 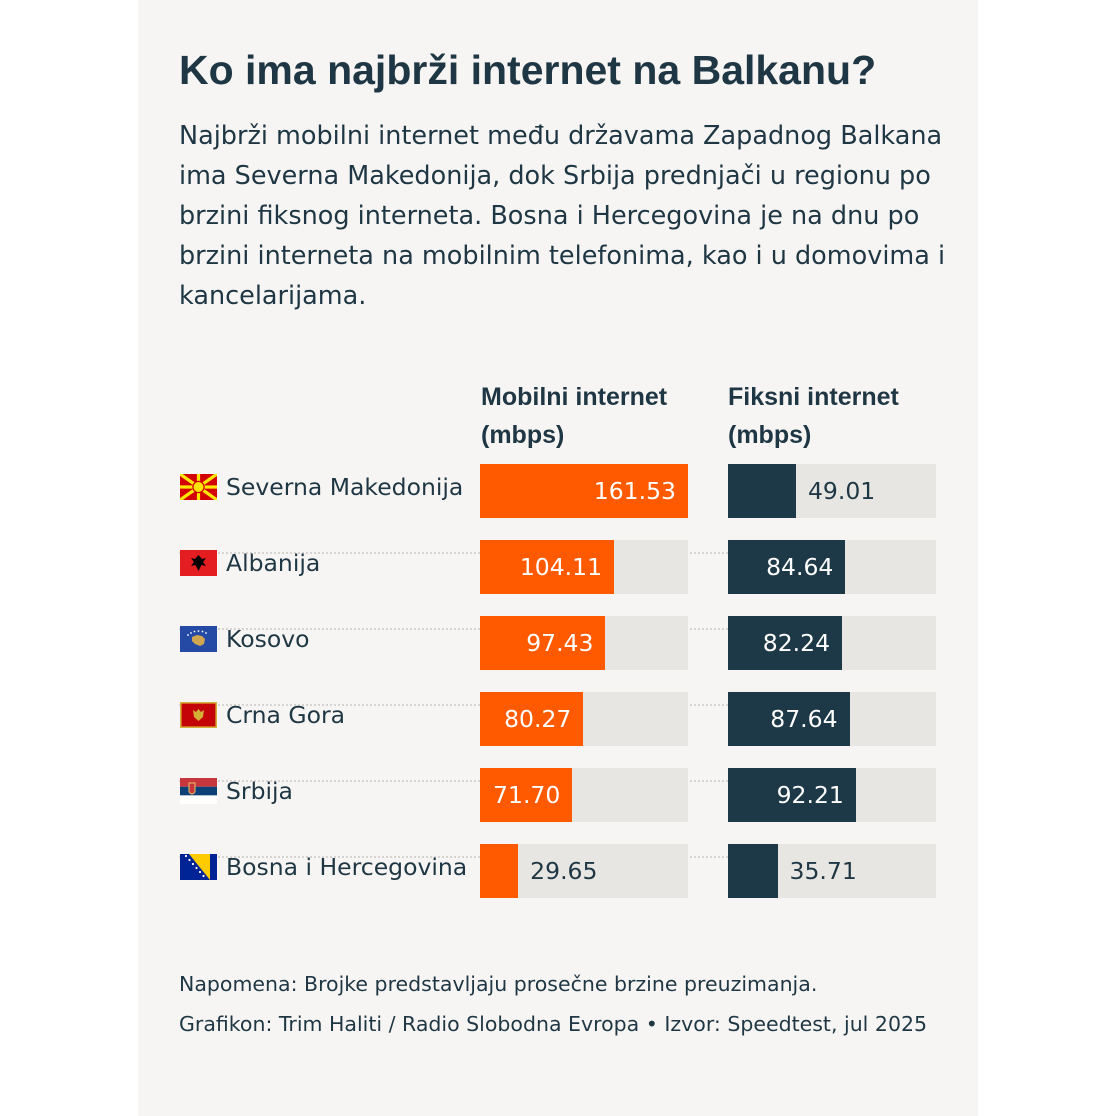 I want to click on fixed-bar-track: 49.01, so click(x=832, y=491).